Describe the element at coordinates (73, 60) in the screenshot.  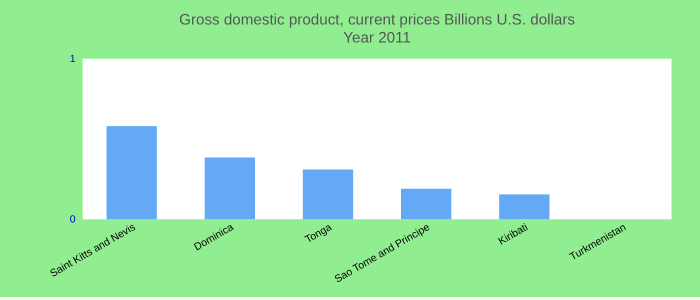
I see `y-tick-label: 1` at that location.